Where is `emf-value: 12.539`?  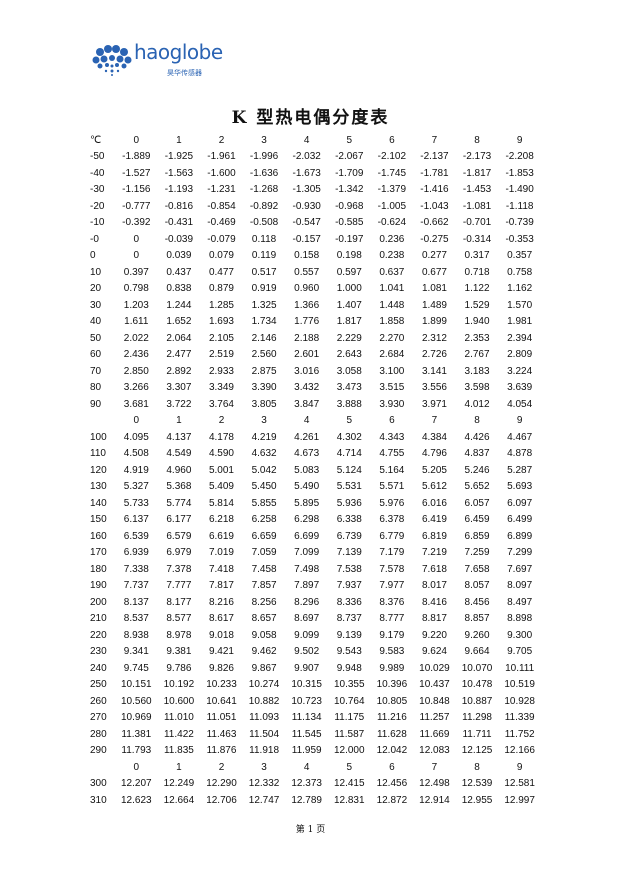
emf-value: 12.539 is located at coordinates (477, 784).